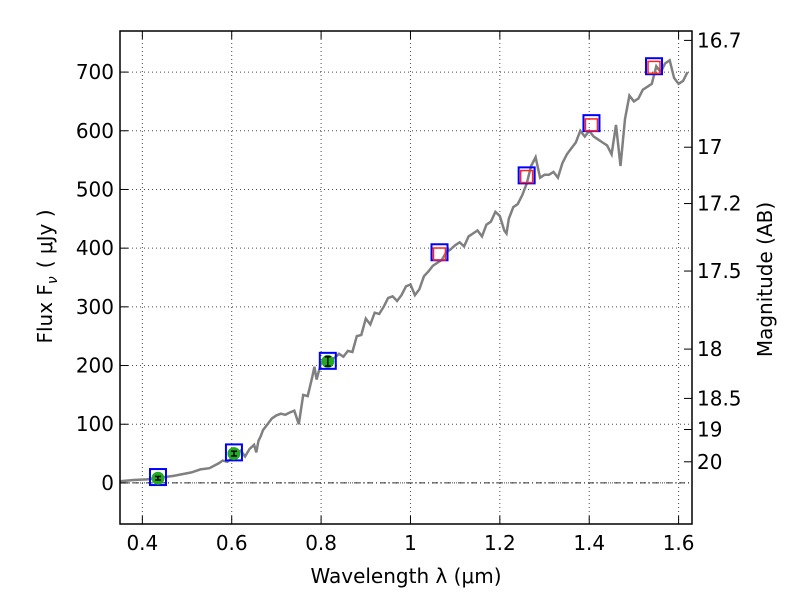 Image resolution: width=800 pixels, height=600 pixels. Describe the element at coordinates (232, 543) in the screenshot. I see `x-tick-label: 0.6` at that location.